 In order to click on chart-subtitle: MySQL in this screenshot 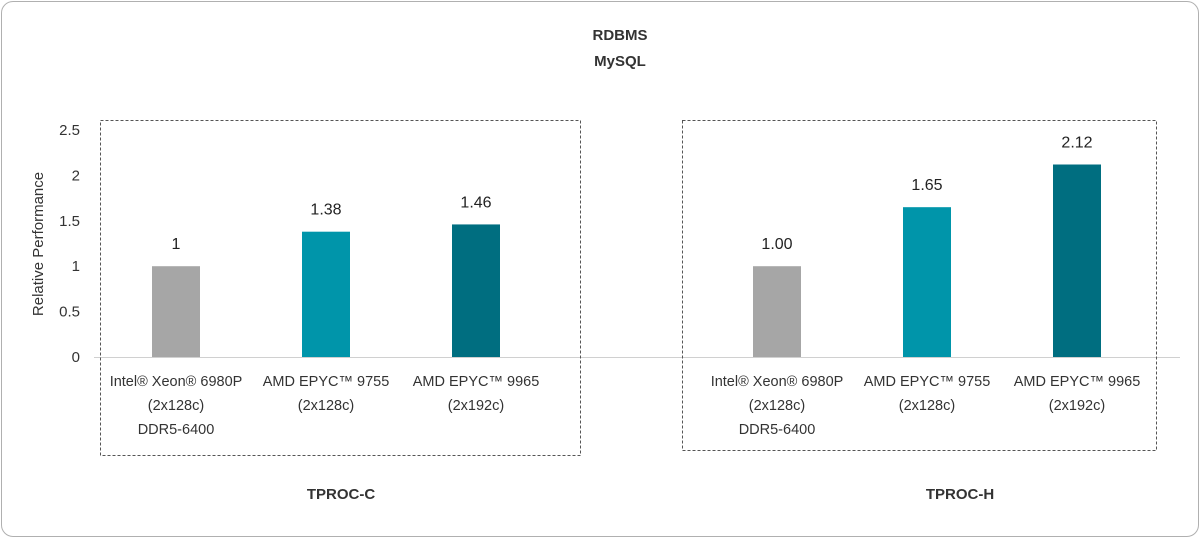, I will do `click(620, 61)`.